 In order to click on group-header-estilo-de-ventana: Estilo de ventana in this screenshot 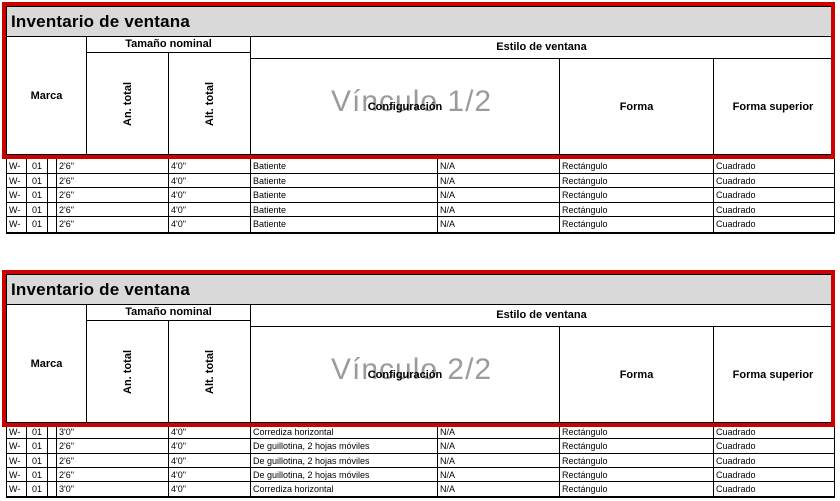, I will do `click(541, 48)`.